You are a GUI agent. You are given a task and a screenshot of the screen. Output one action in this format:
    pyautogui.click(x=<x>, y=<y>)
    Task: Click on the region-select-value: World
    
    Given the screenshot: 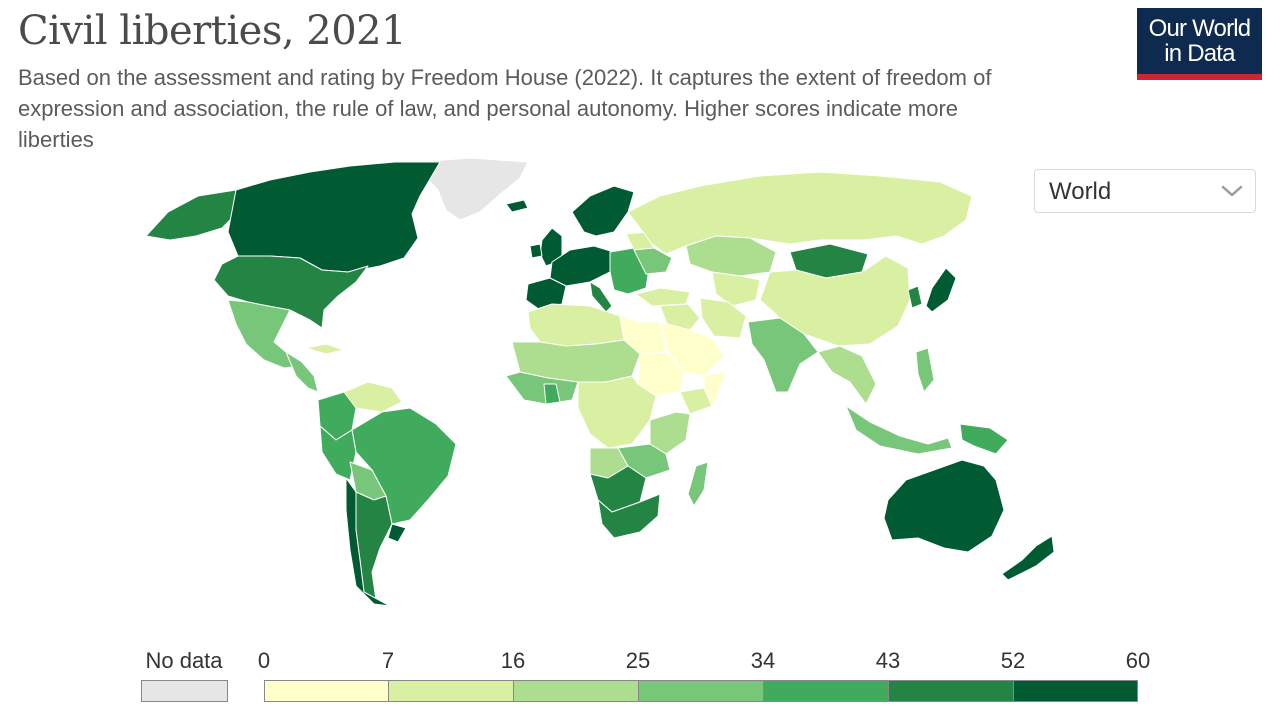 What is the action you would take?
    pyautogui.click(x=1080, y=191)
    